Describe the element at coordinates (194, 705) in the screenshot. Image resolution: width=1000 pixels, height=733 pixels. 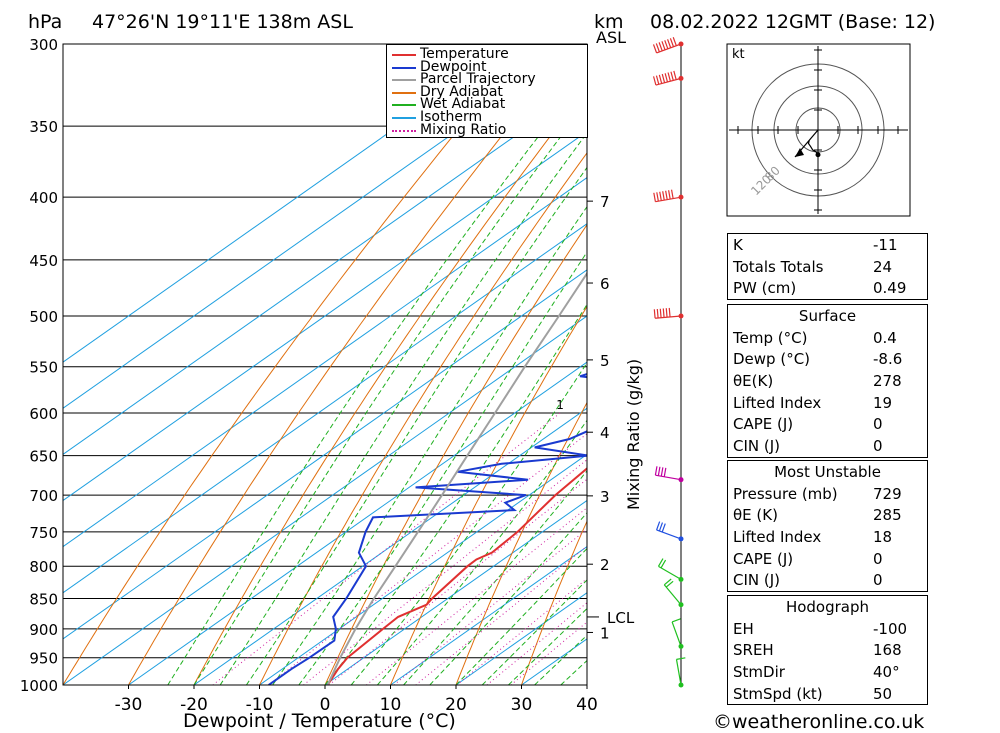
I see `x-tick-label: -20` at that location.